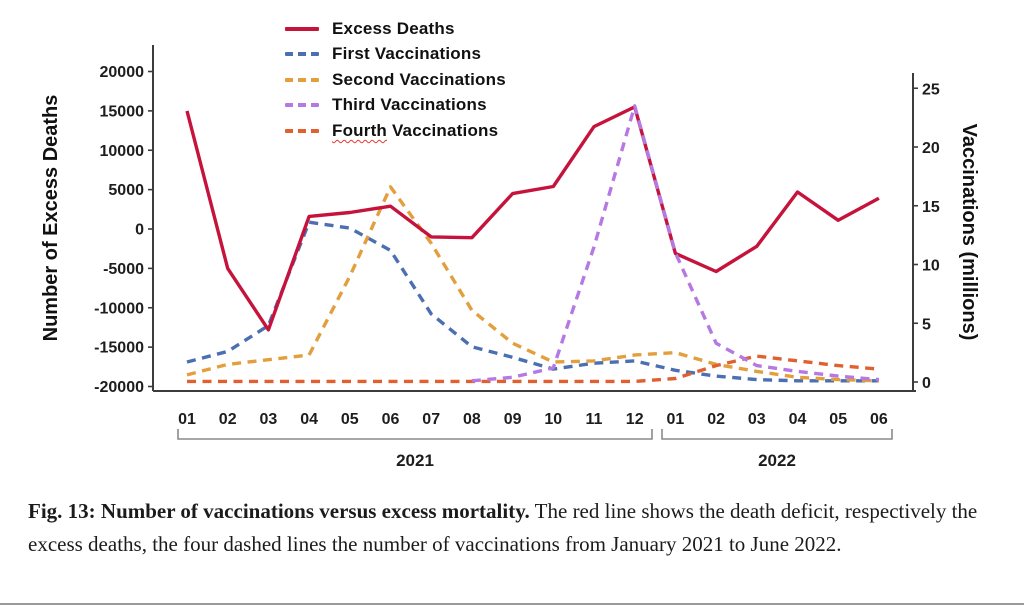  I want to click on right-axis-tick-label: 10, so click(931, 266).